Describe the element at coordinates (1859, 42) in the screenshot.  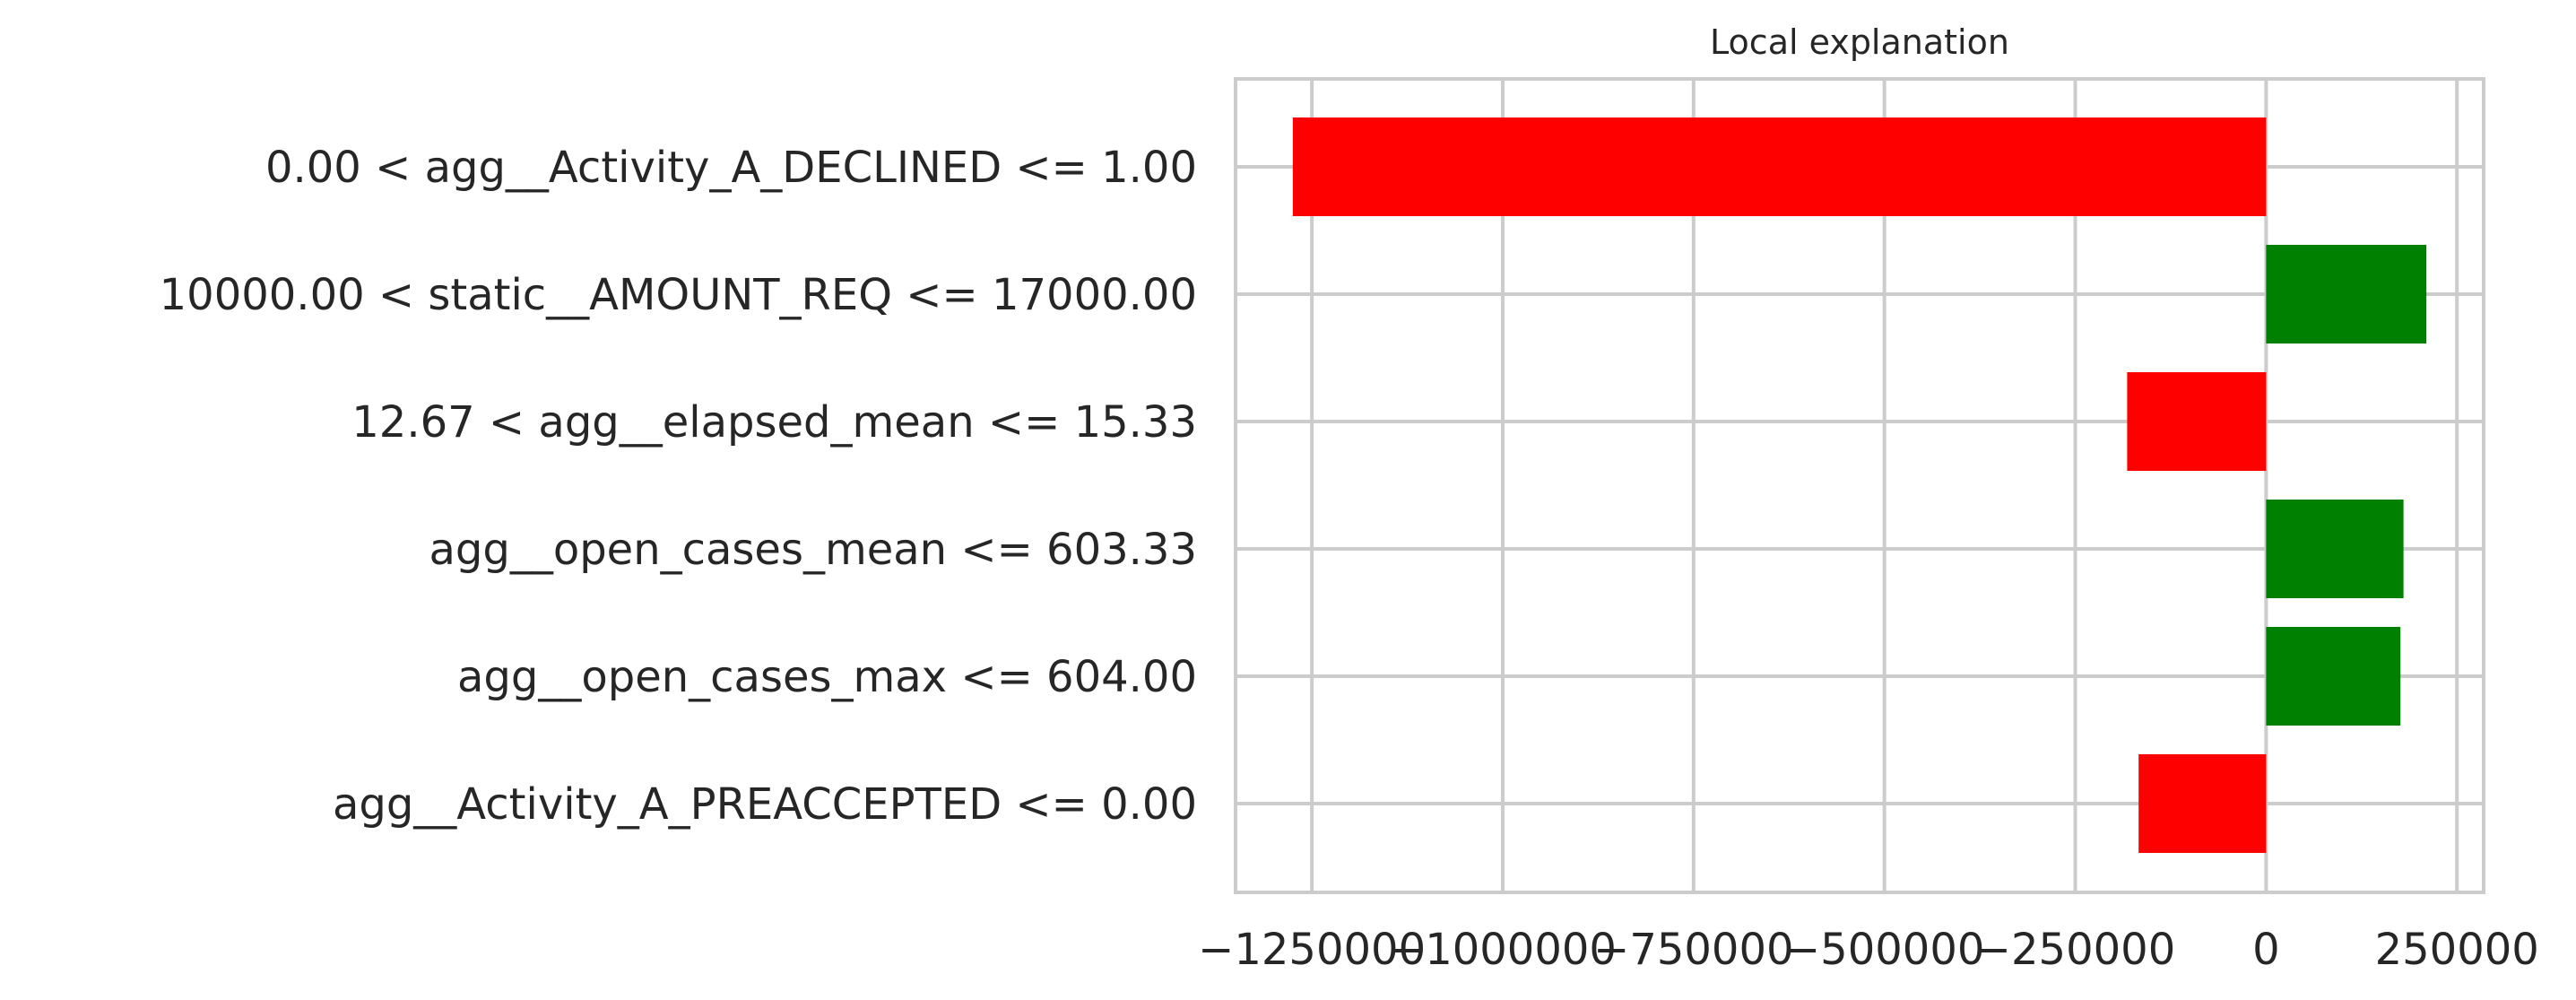
I see `chart-title: Local explanation` at that location.